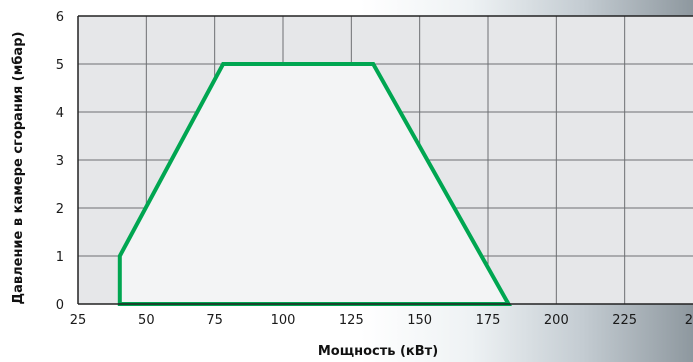  What do you see at coordinates (378, 351) in the screenshot?
I see `x-axis-title: Мощность (кВт)` at bounding box center [378, 351].